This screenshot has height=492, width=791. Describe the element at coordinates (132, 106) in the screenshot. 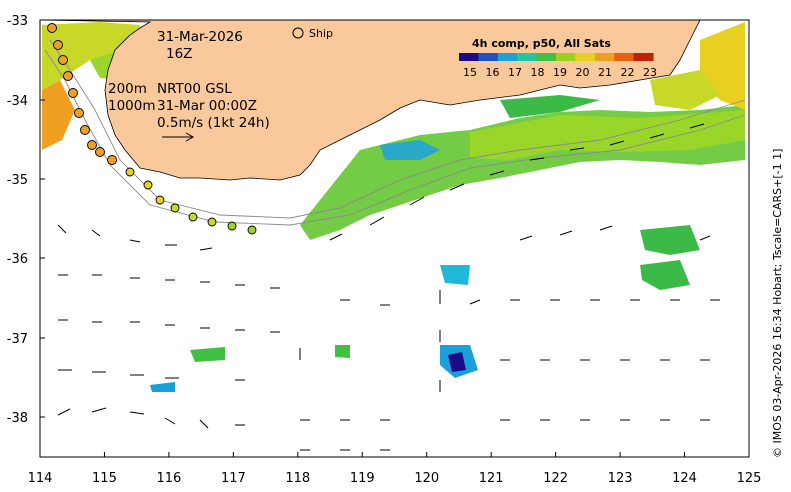

I see `depth-bottom-label: 1000m` at that location.